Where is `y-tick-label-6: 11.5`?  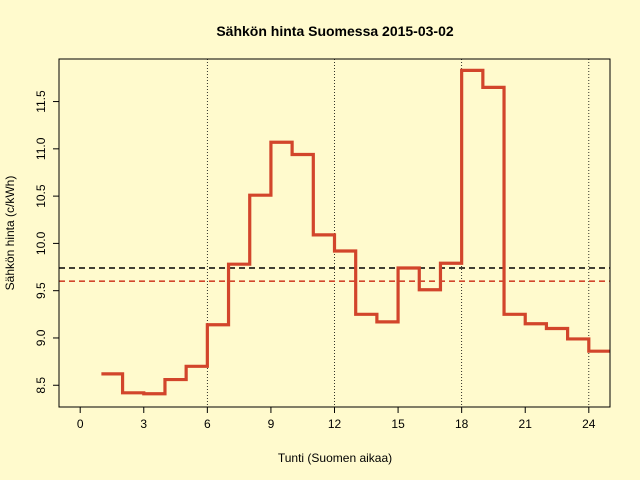
y-tick-label-6: 11.5 is located at coordinates (41, 101).